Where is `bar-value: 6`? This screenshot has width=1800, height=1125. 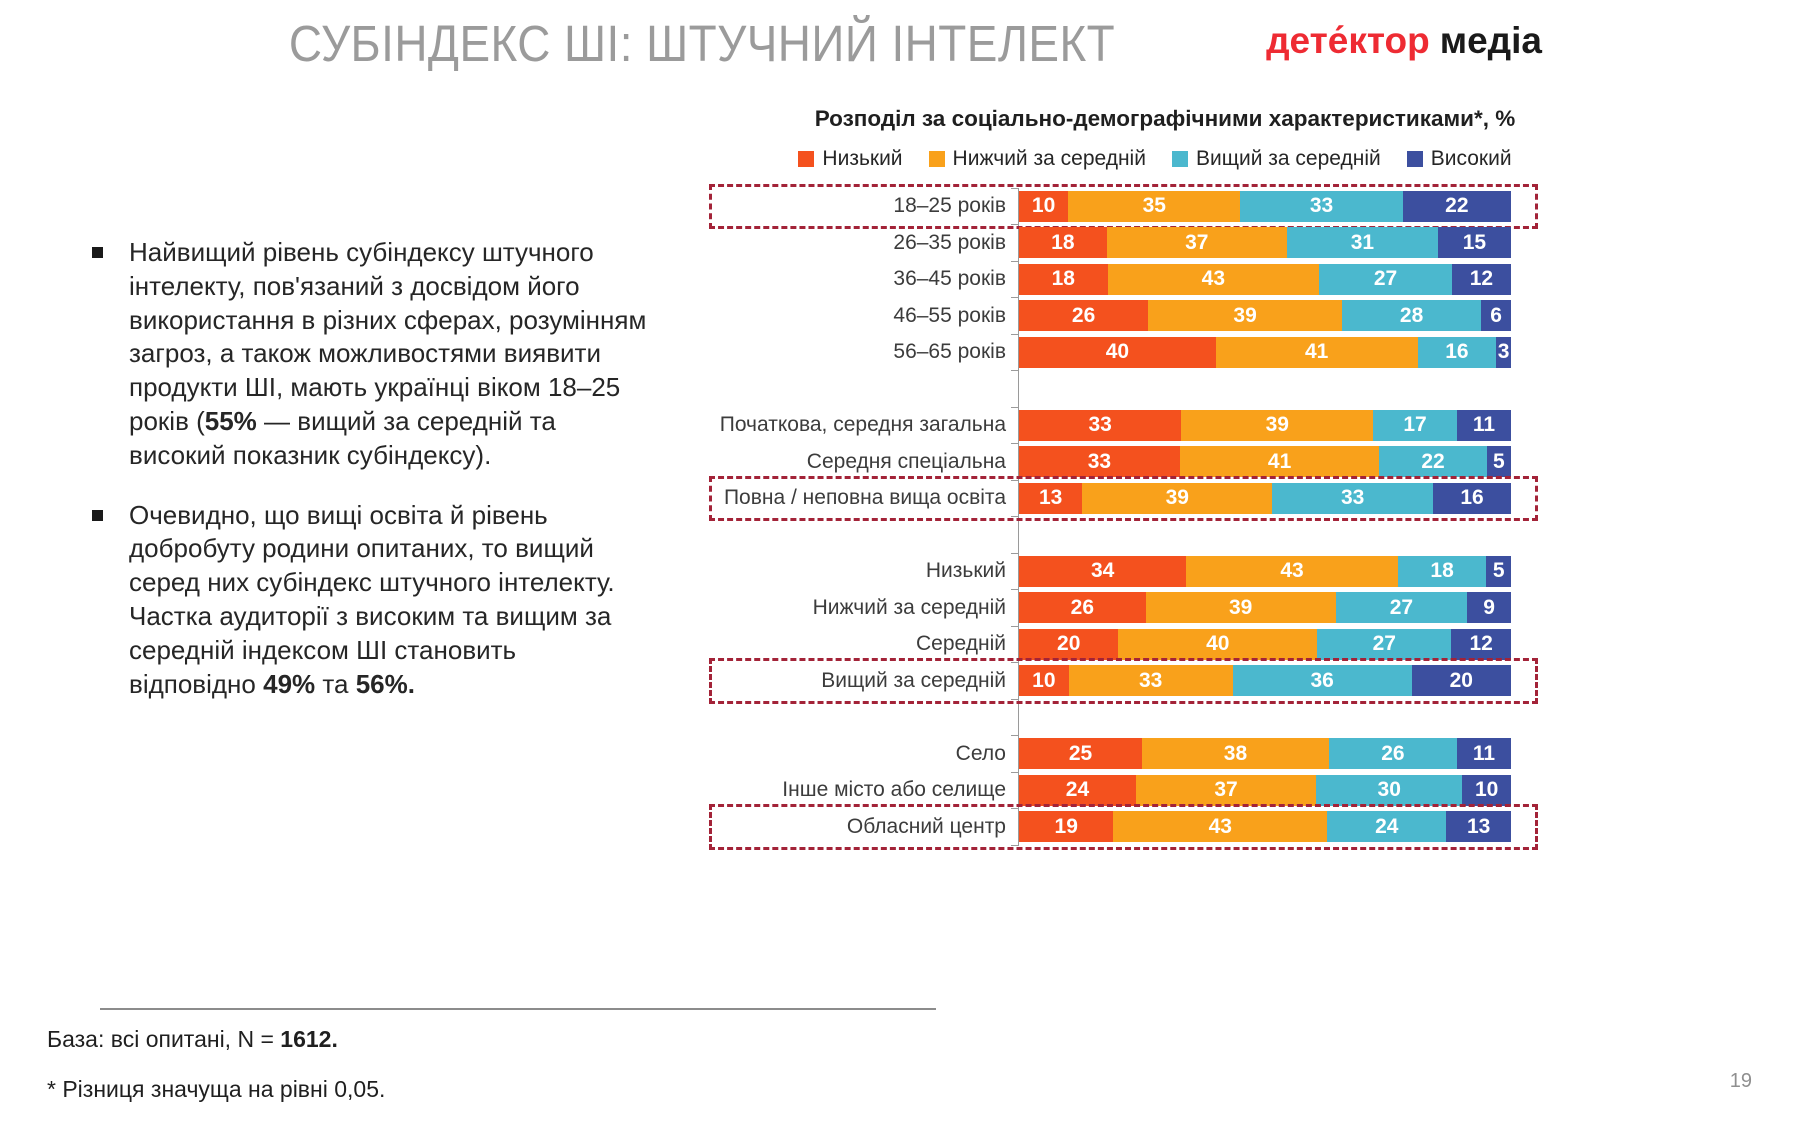 bar-value: 6 is located at coordinates (1496, 315).